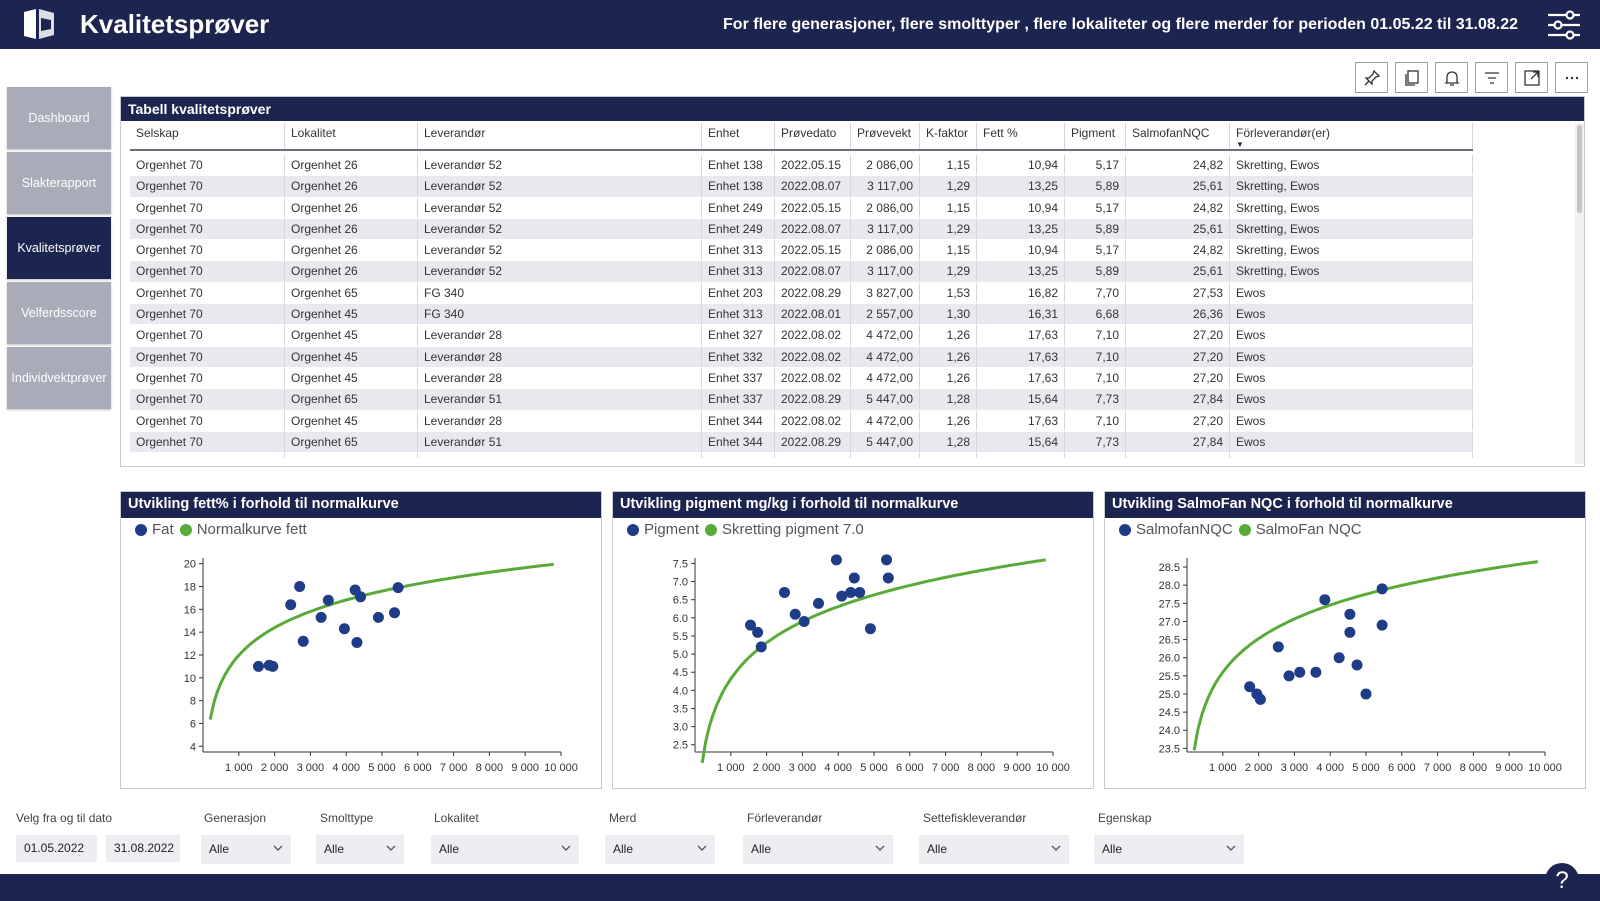 The height and width of the screenshot is (901, 1600). Describe the element at coordinates (456, 818) in the screenshot. I see `lokalitet-label: Lokalitet` at that location.